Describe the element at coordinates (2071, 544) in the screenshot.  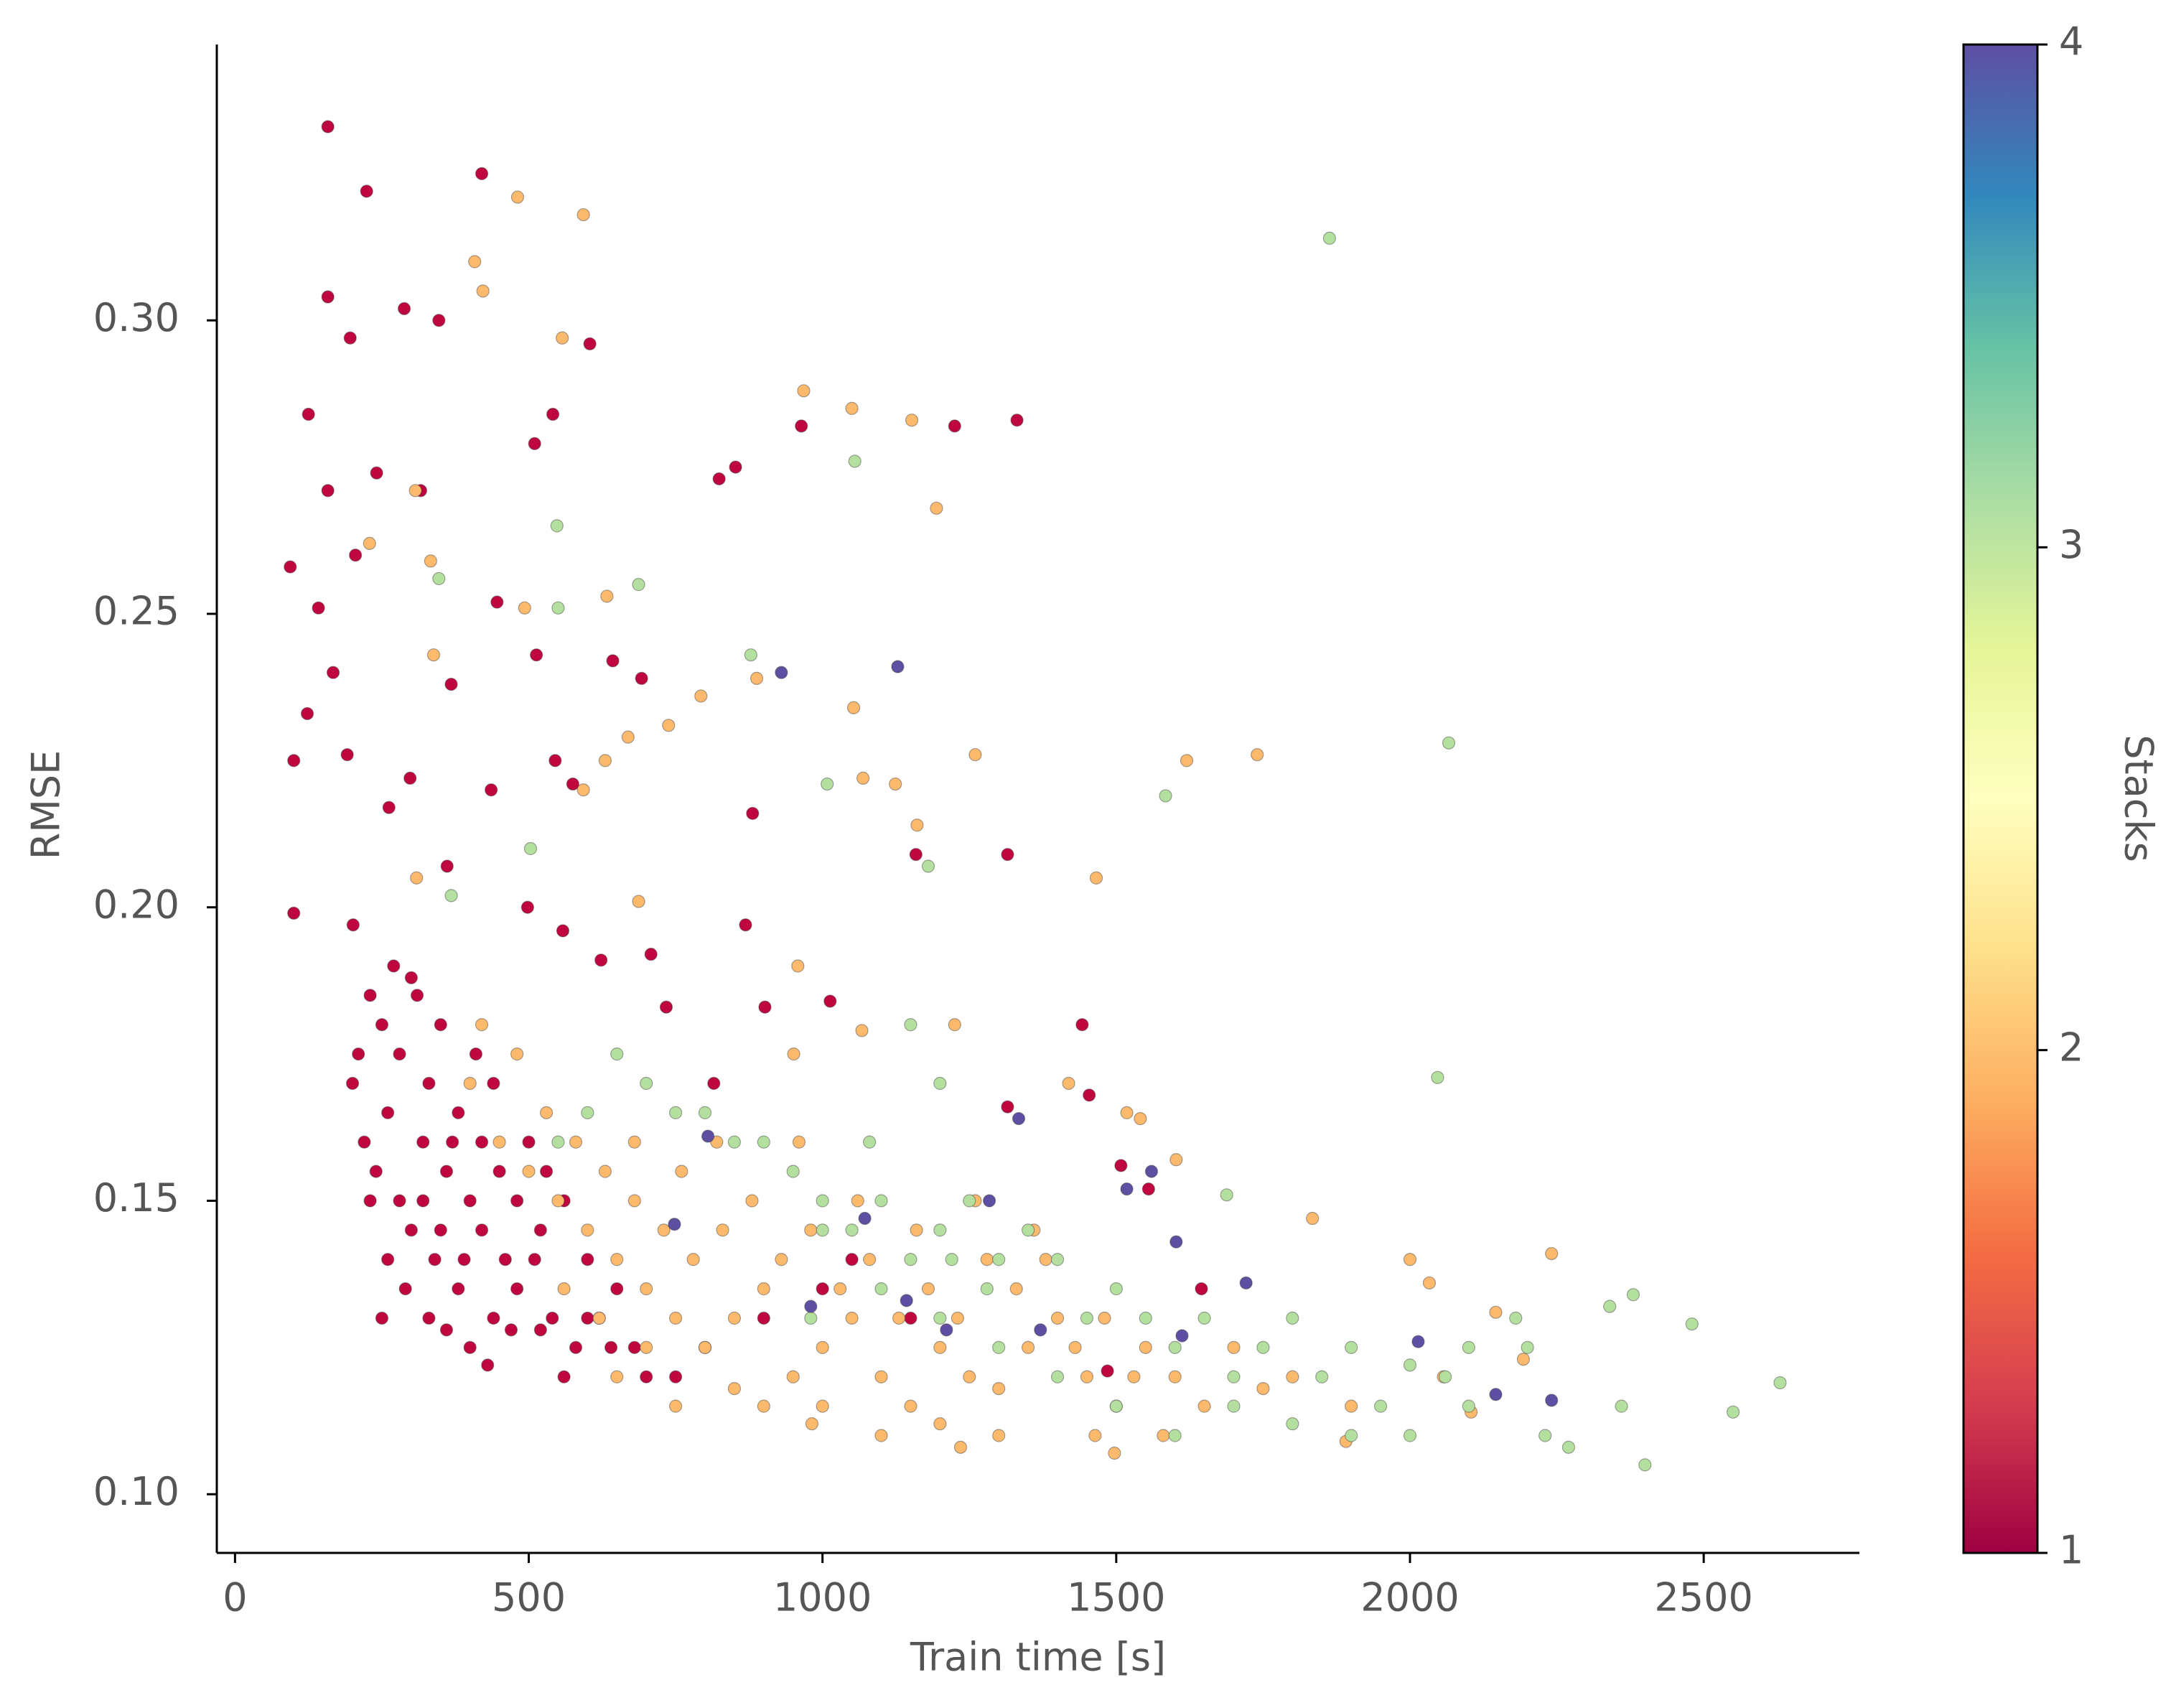
I see `colorbar-tick-label: 3` at that location.